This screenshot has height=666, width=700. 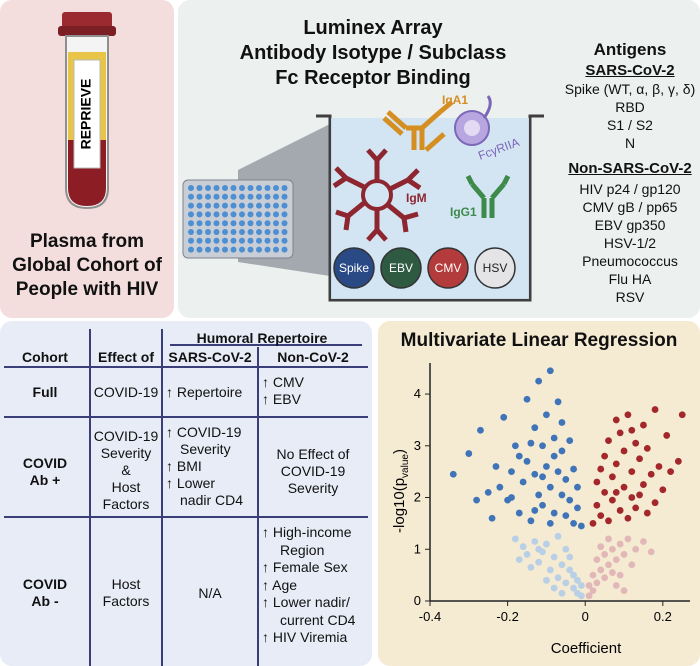 I want to click on x-tick-label: 0, so click(x=585, y=616).